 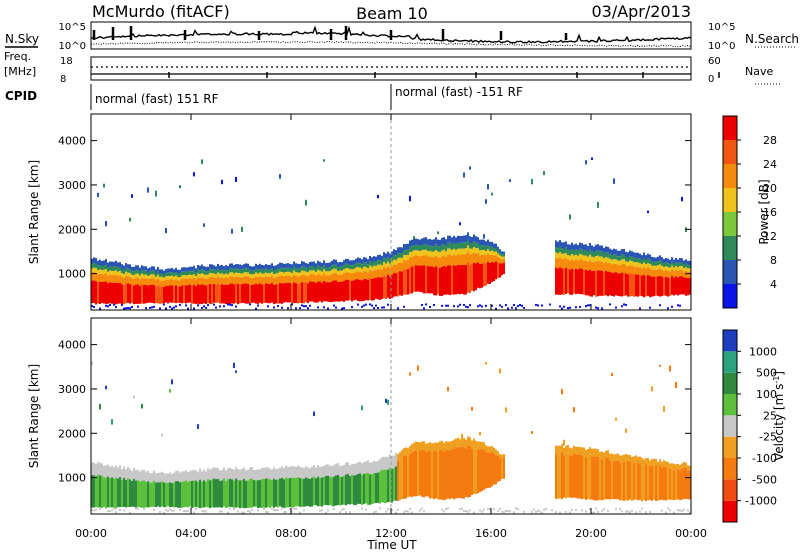 I want to click on colorbar-tick-label: 25, so click(x=770, y=415).